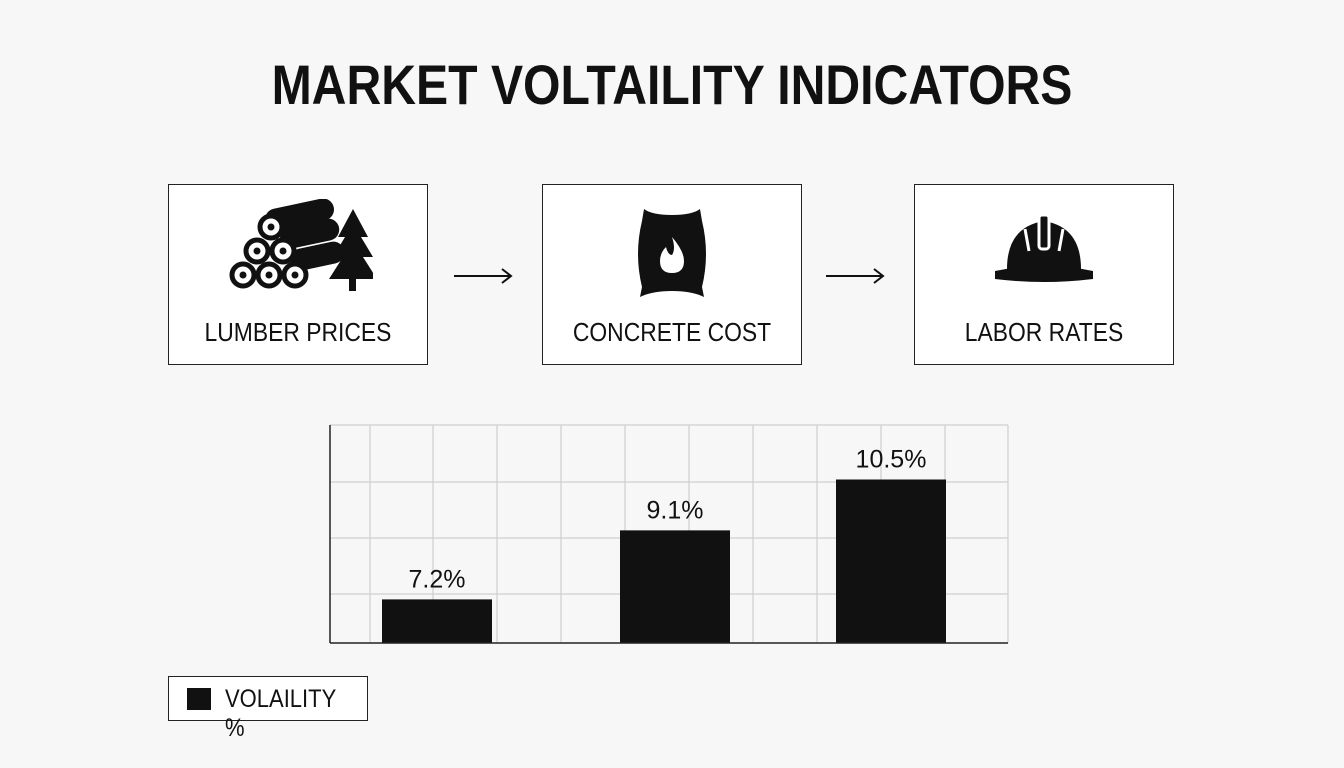 Image resolution: width=1344 pixels, height=768 pixels. Describe the element at coordinates (675, 510) in the screenshot. I see `bar-value-label: 9.1%` at that location.